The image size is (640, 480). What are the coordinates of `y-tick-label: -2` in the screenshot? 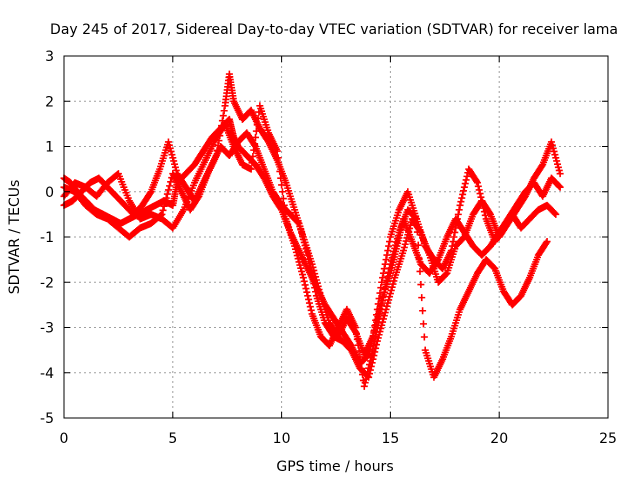 It's located at (47, 283).